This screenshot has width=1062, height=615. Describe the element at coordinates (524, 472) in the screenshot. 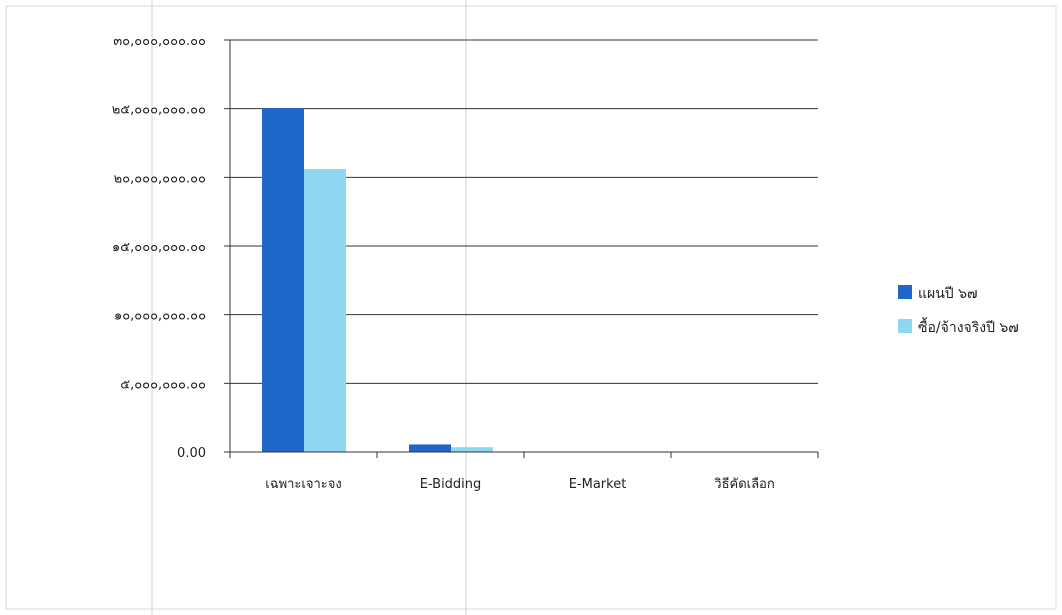

I see `x-axis-ticks: เฉพาะเจาะจง E-Bidding E-Market วิธีคัดเลือก` at that location.